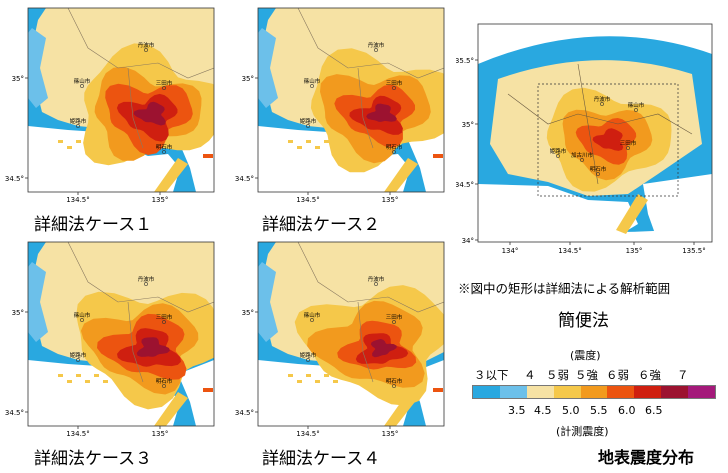  I want to click on legend-intensity-label: ７, so click(683, 375).